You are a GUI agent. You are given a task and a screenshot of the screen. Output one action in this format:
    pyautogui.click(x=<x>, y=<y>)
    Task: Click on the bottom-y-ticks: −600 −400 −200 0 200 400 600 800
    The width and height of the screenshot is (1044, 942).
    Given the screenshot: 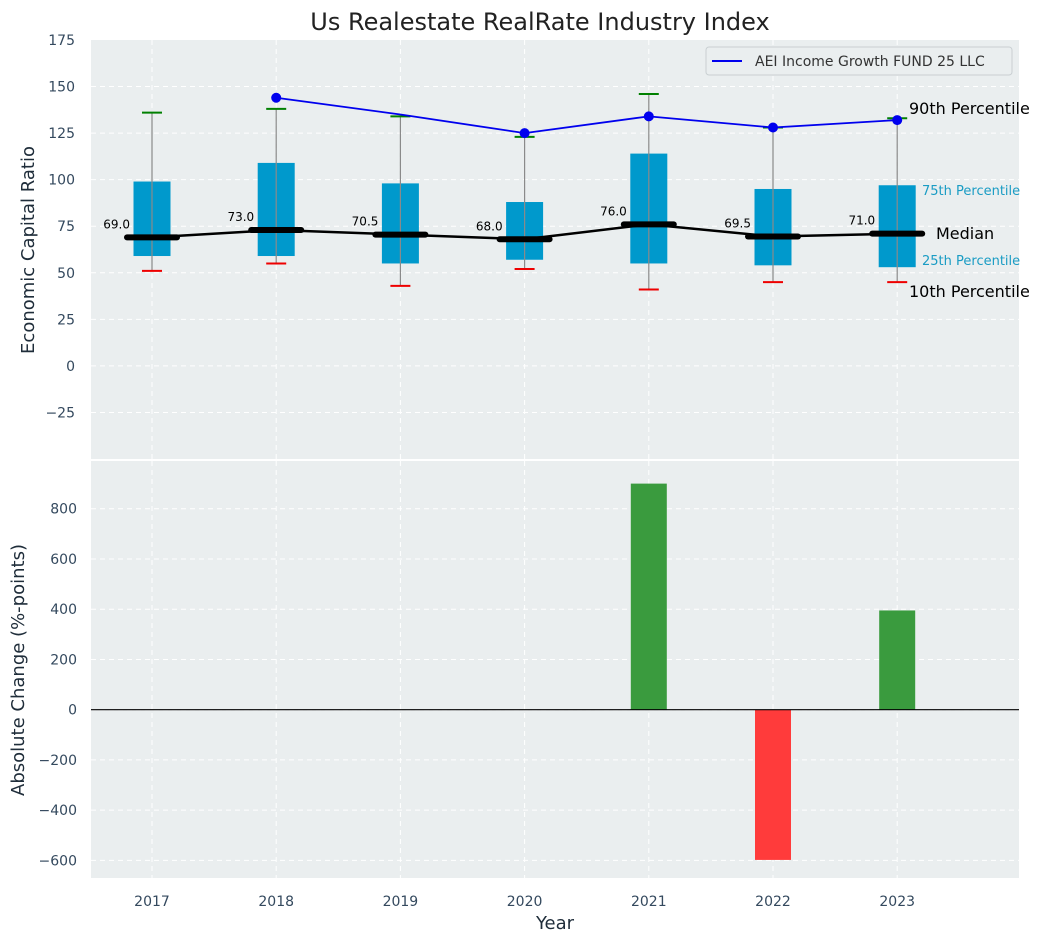 What is the action you would take?
    pyautogui.click(x=58, y=686)
    